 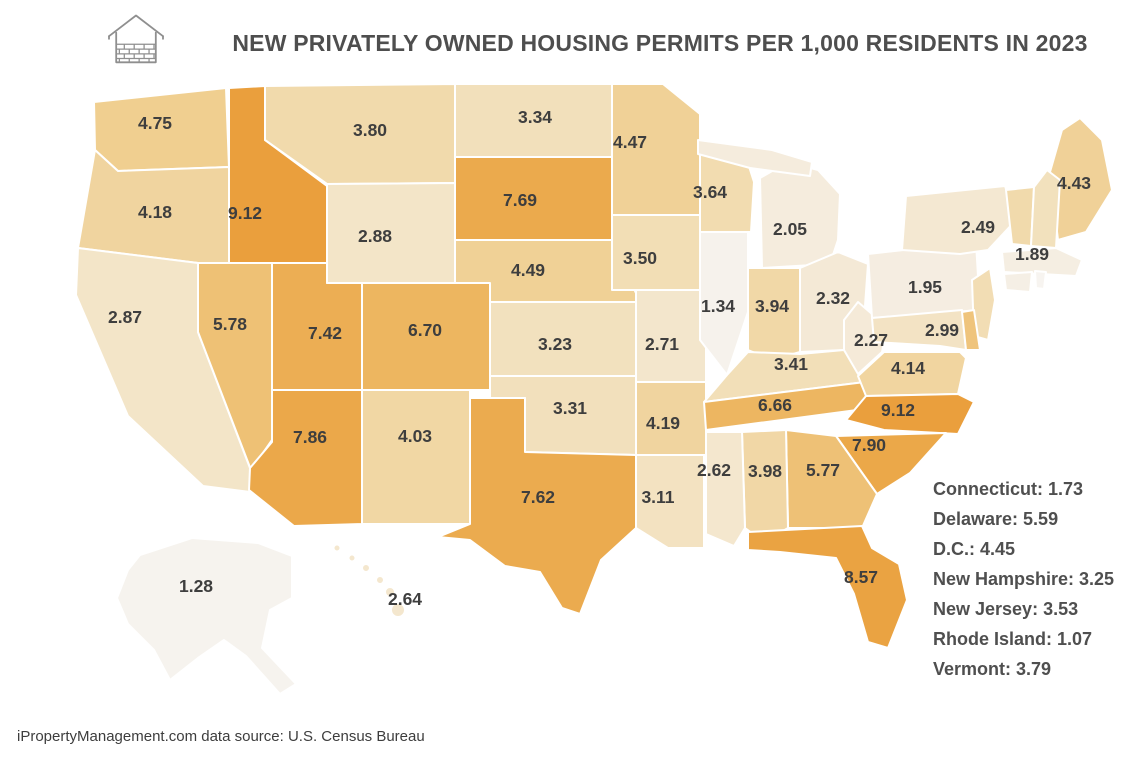 I want to click on state-value-label-maine: 4.43, so click(x=1074, y=183).